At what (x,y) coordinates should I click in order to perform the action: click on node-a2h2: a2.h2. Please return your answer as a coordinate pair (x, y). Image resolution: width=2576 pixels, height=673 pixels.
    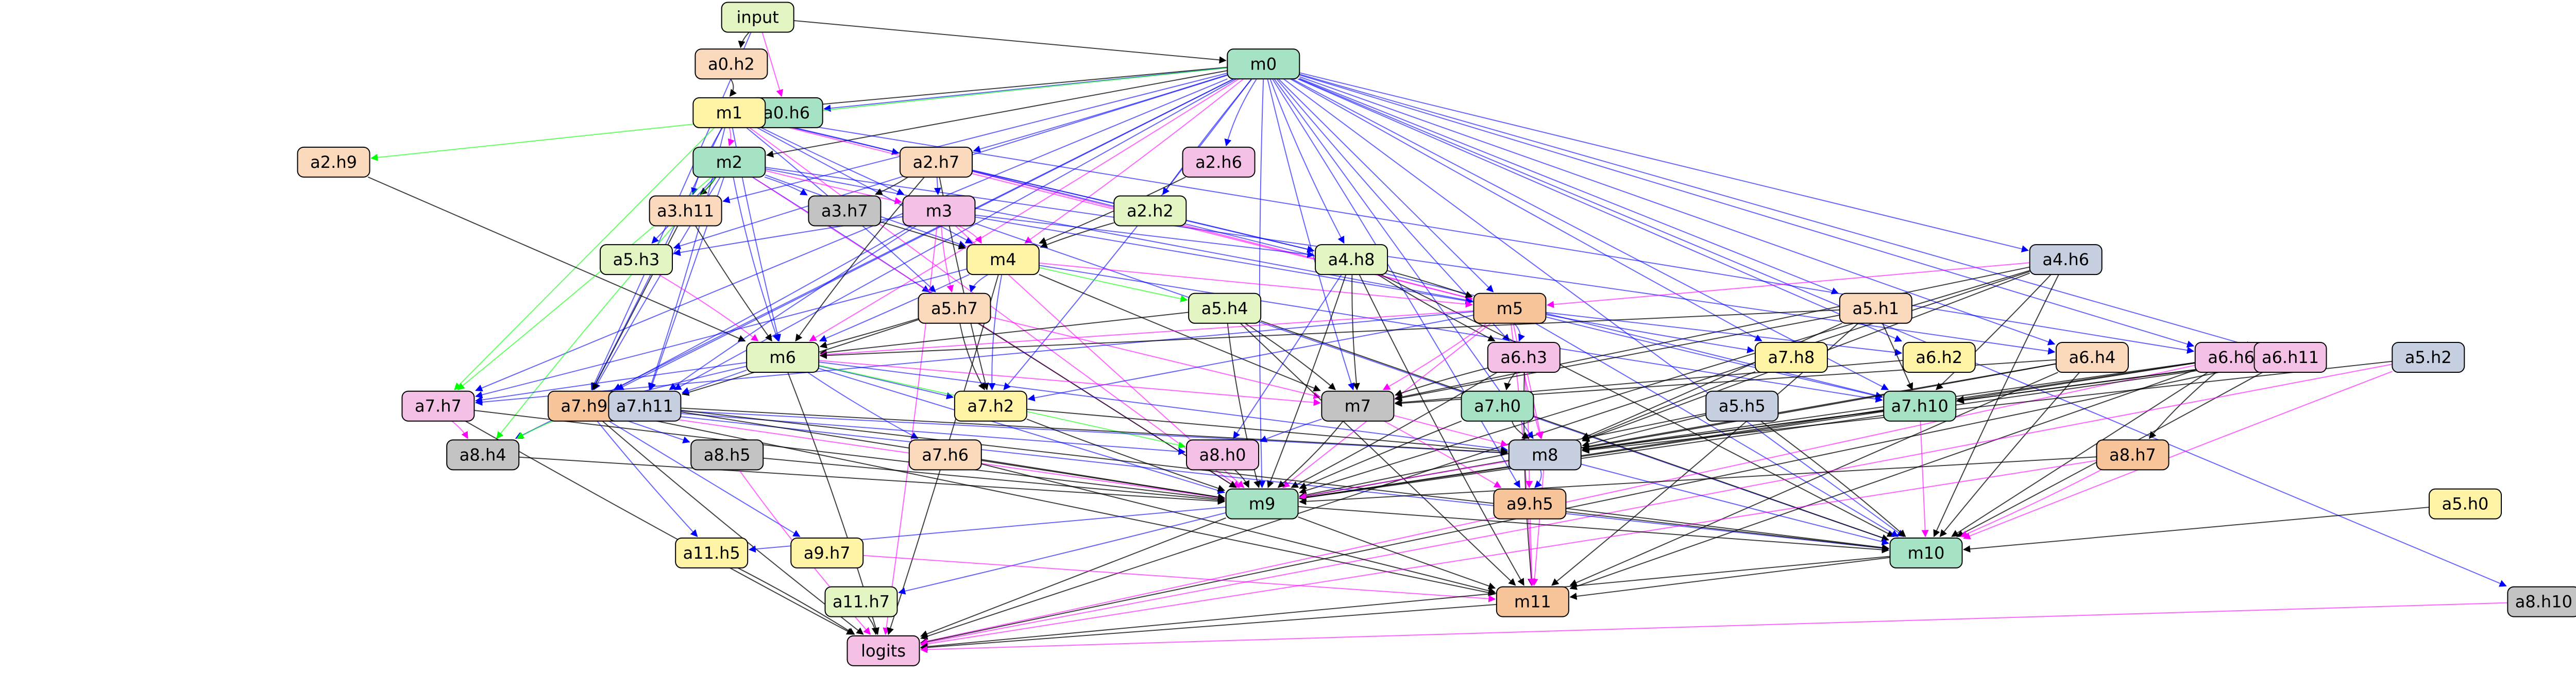
    Looking at the image, I should click on (1150, 211).